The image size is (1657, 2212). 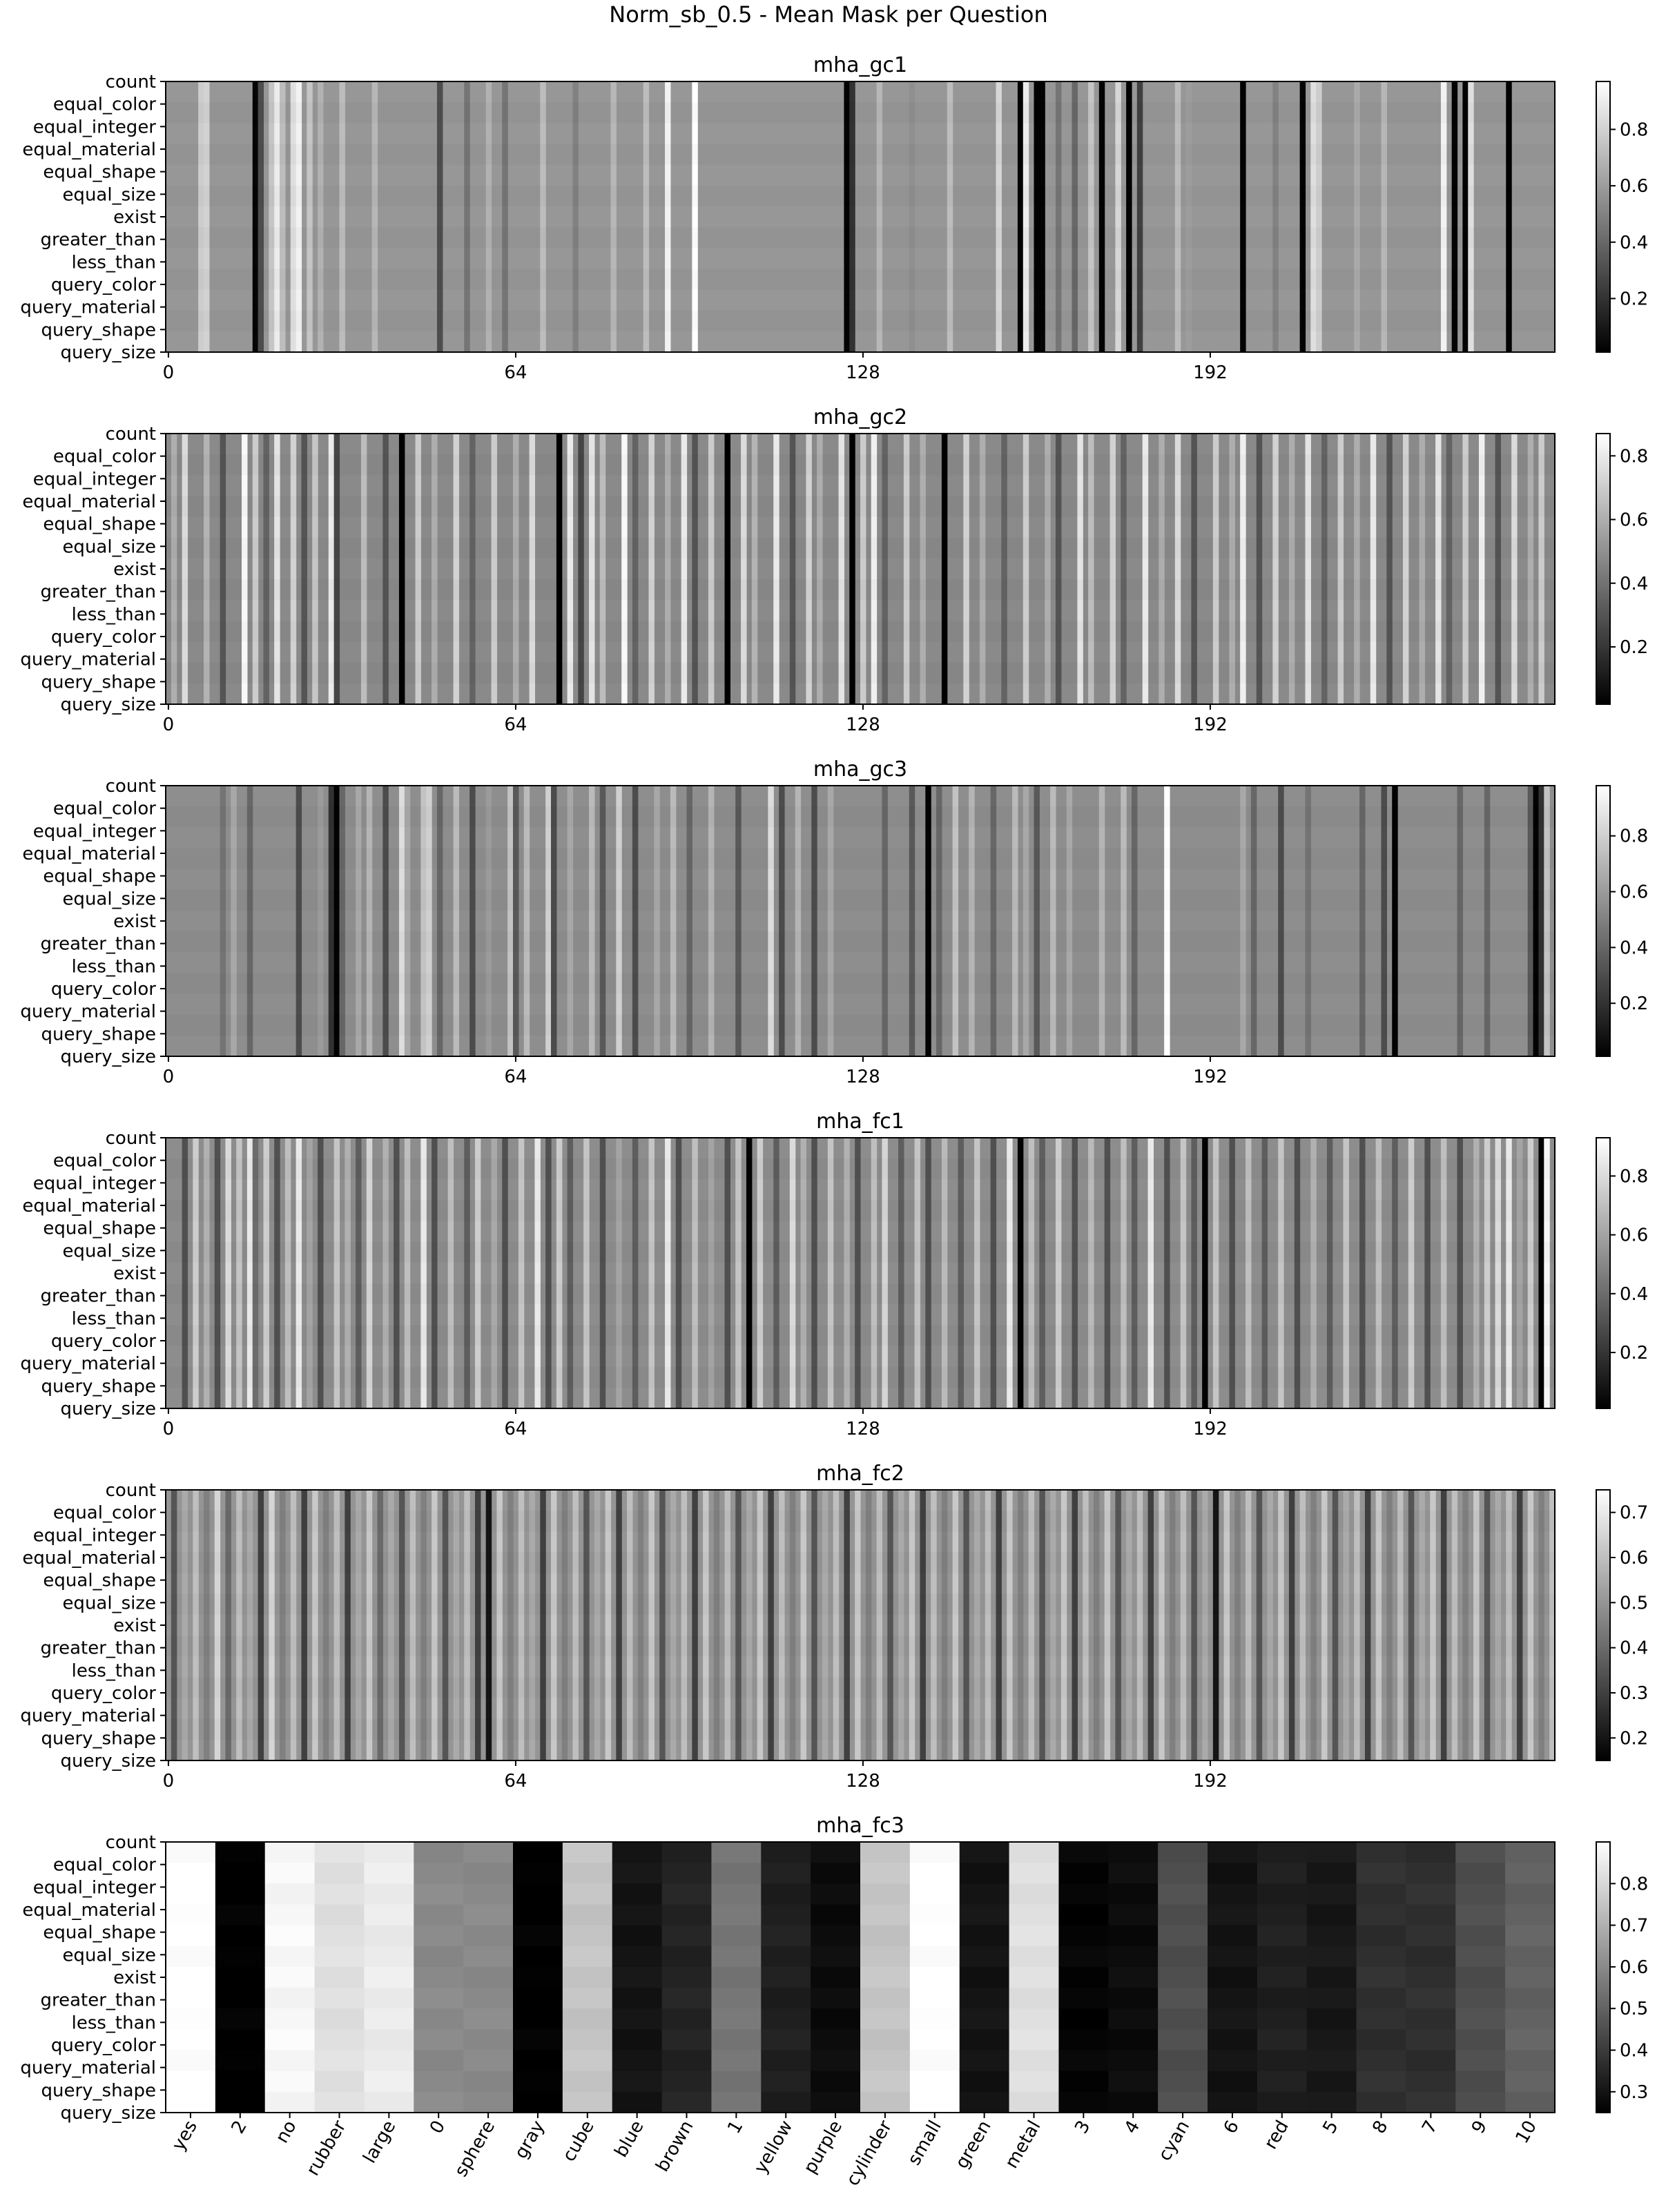 I want to click on y-tick-label: count, so click(x=131, y=435).